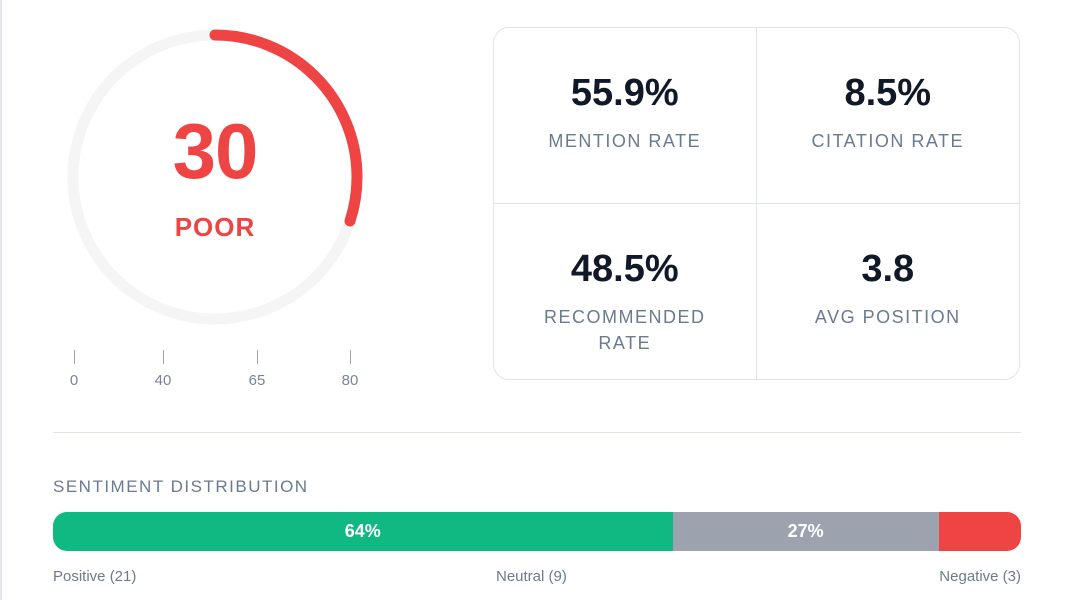 The width and height of the screenshot is (1067, 600). Describe the element at coordinates (624, 329) in the screenshot. I see `metric-label: RECOMMENDED RATE` at that location.